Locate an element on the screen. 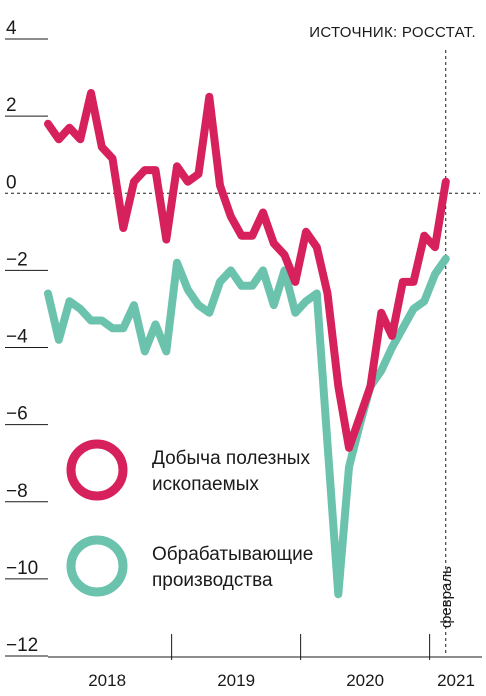  legend-item-mining: Добыча полезных ископаемых is located at coordinates (188, 470).